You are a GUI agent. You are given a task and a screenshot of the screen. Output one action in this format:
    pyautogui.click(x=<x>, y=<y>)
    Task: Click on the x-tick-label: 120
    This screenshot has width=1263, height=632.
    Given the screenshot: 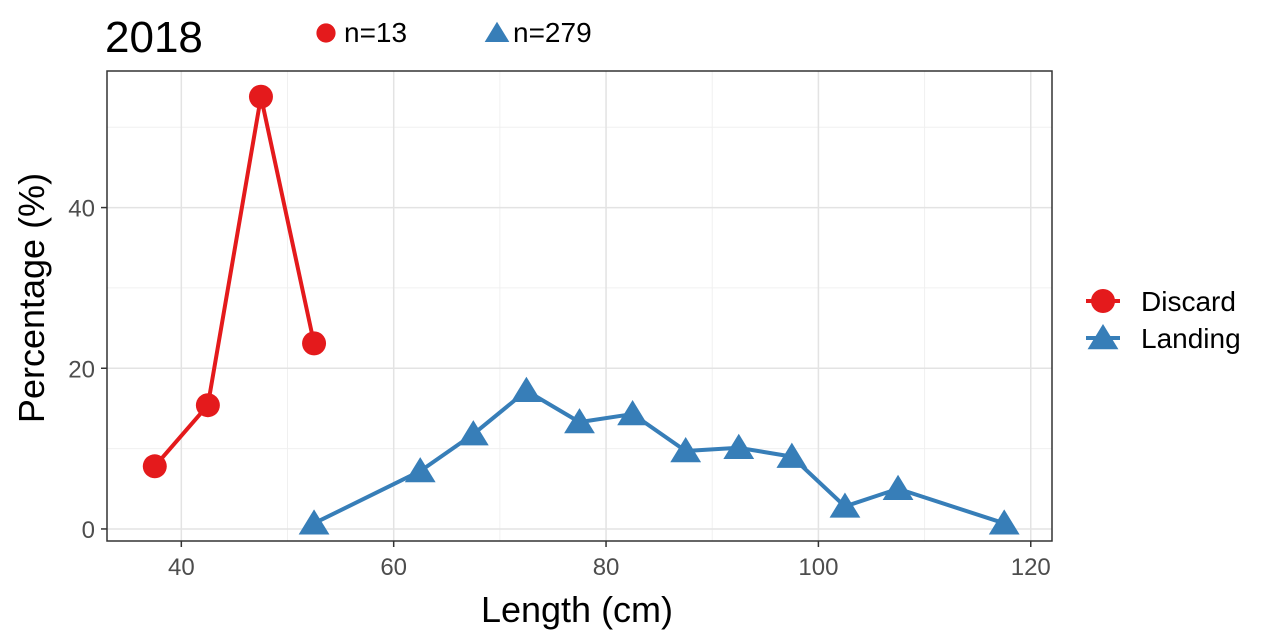 What is the action you would take?
    pyautogui.click(x=1031, y=567)
    